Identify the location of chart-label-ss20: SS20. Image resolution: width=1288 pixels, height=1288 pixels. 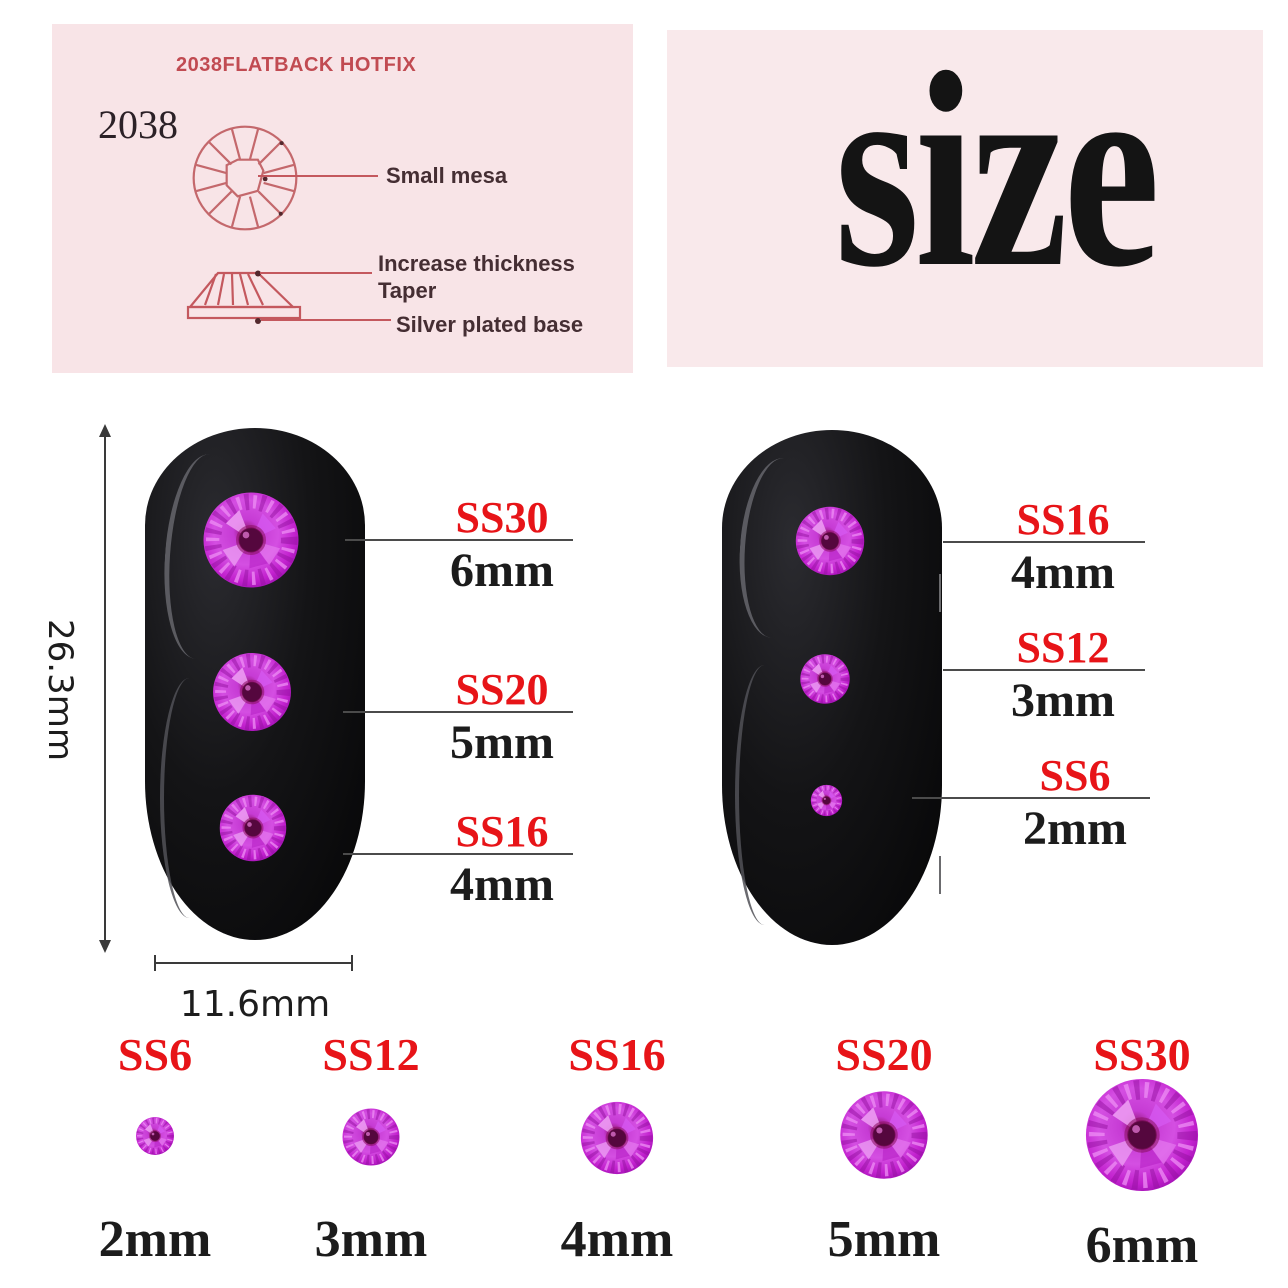
(884, 1054).